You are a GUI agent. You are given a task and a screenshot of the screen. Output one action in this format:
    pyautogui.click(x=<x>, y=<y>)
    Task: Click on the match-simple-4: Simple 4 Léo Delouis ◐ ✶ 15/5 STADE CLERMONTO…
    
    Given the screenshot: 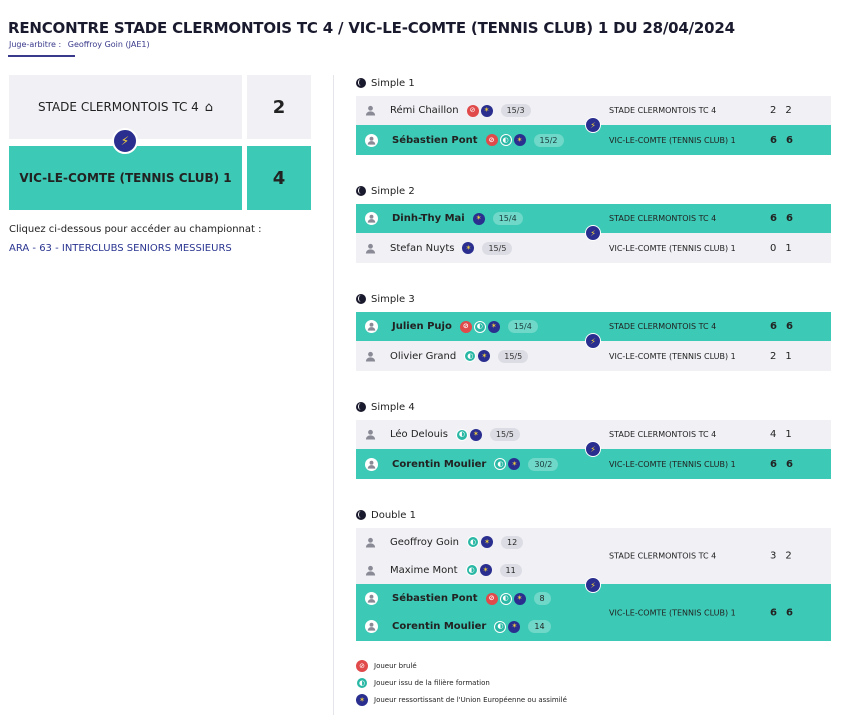 What is the action you would take?
    pyautogui.click(x=593, y=439)
    